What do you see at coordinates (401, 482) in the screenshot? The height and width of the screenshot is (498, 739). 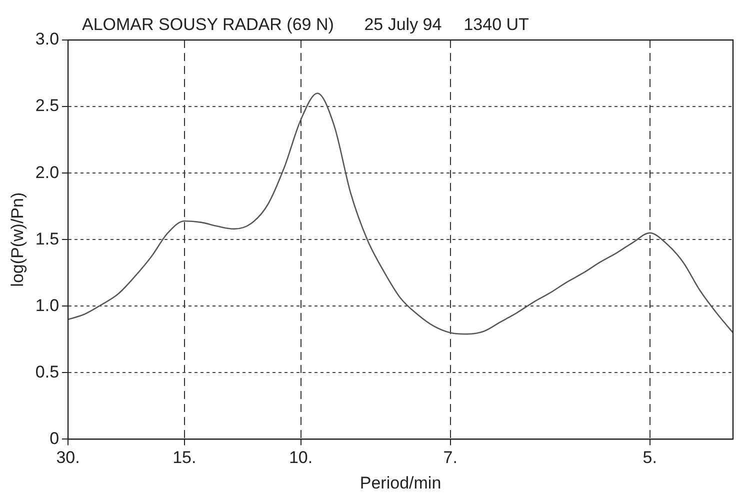 I see `x-axis-title: Period/min` at bounding box center [401, 482].